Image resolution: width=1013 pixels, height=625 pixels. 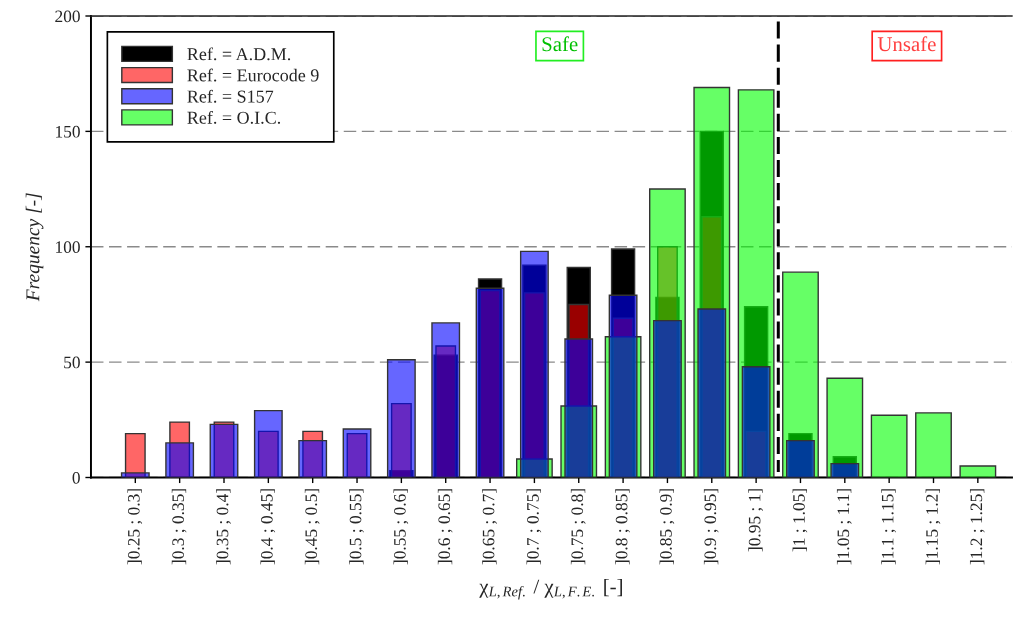 I want to click on x-tick-label: ]1.15 ; 1.2], so click(x=933, y=527).